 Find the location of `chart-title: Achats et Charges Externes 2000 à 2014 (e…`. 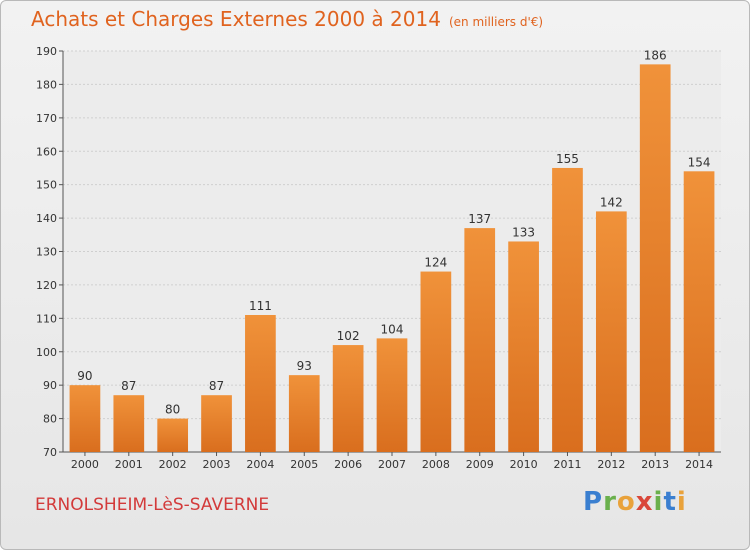

chart-title: Achats et Charges Externes 2000 à 2014 (e… is located at coordinates (287, 19).